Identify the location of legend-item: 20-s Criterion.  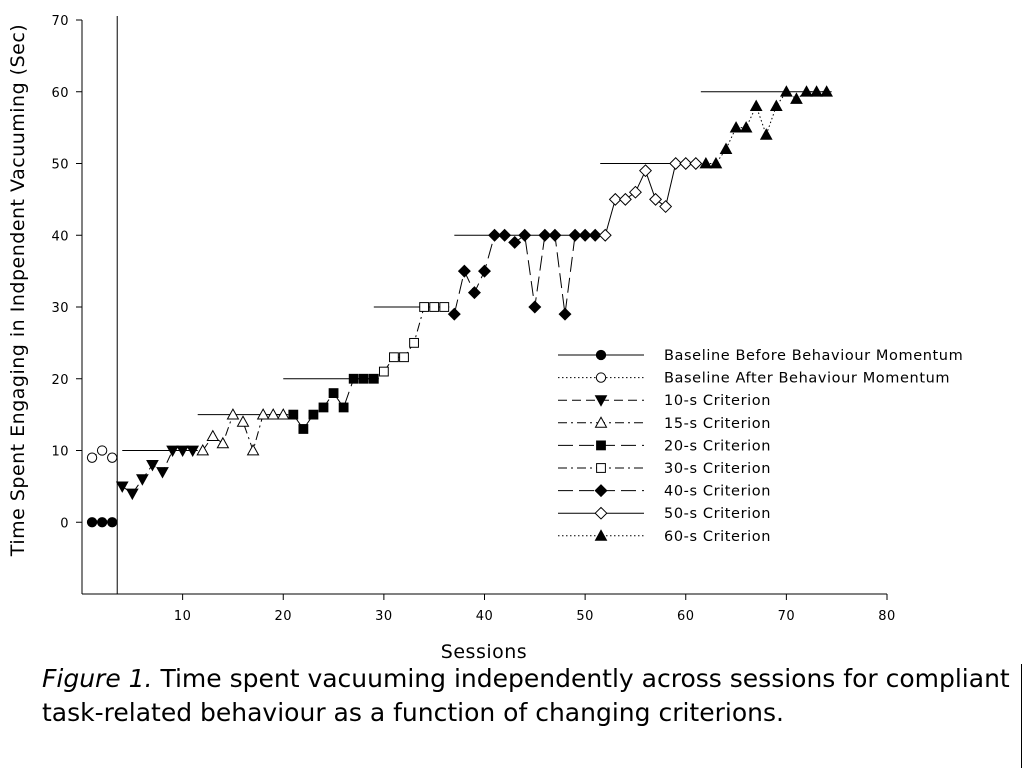
(664, 446).